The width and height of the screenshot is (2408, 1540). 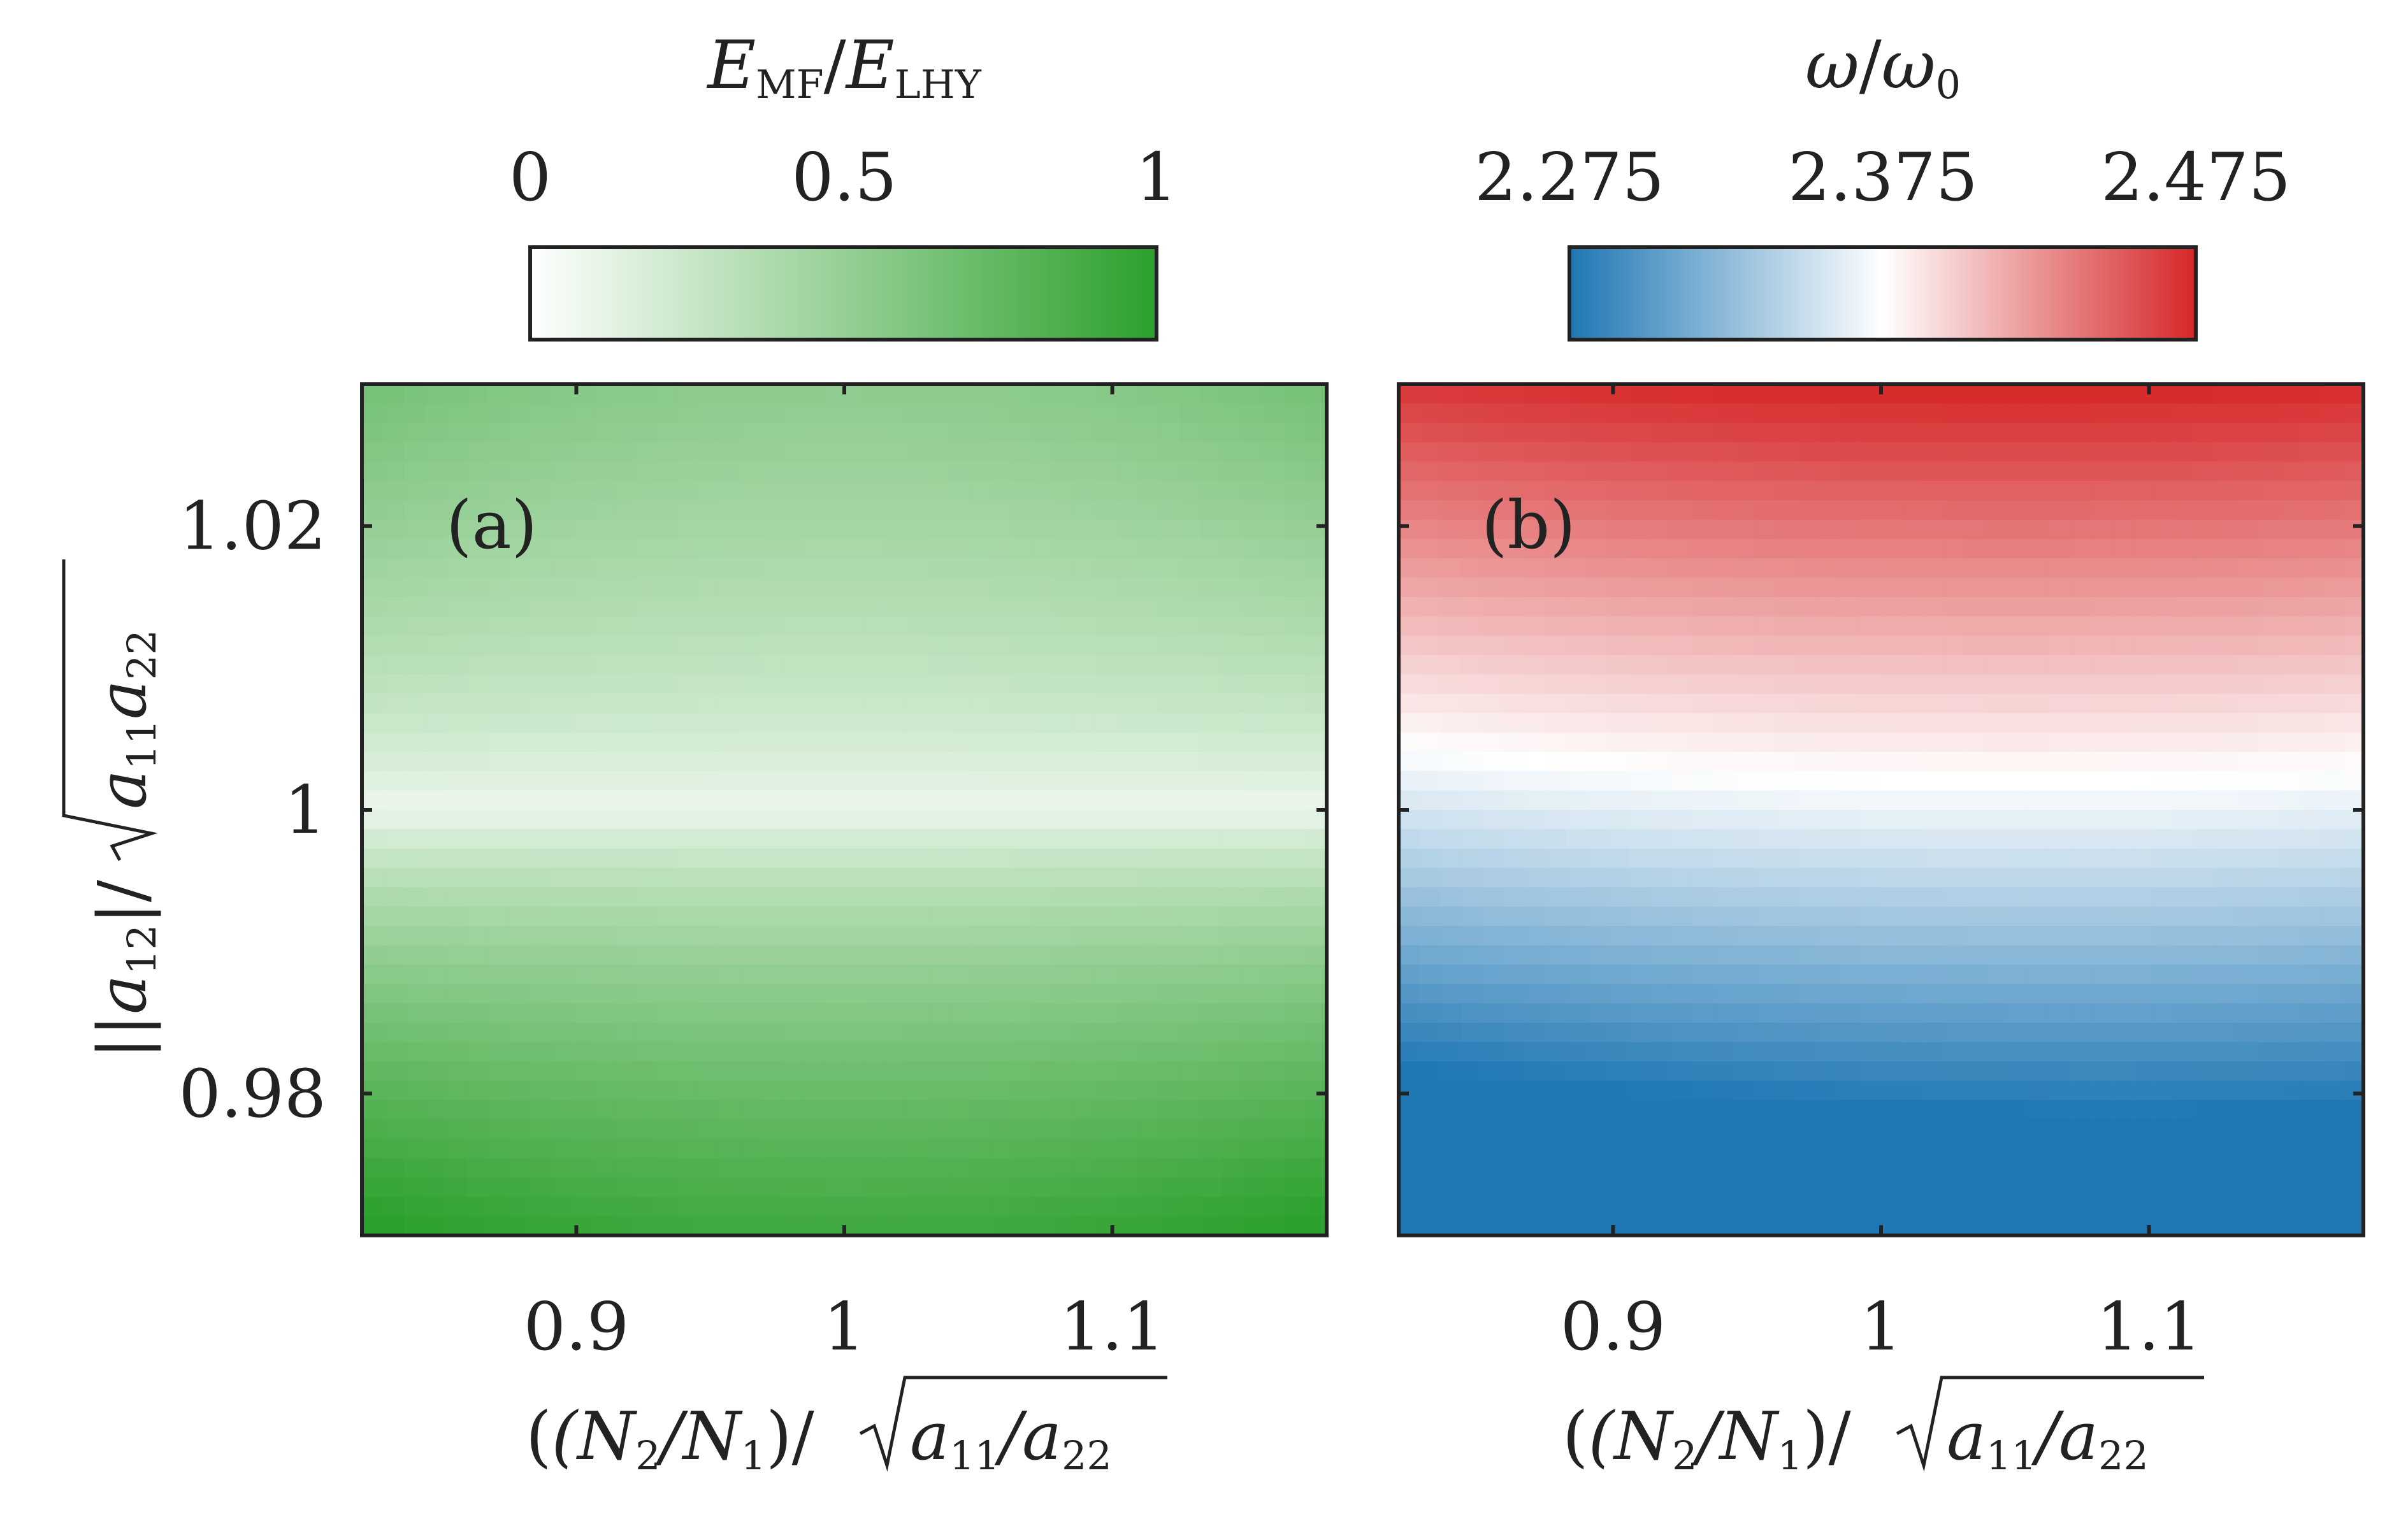 I want to click on svg-text: a11a22, so click(x=124, y=719).